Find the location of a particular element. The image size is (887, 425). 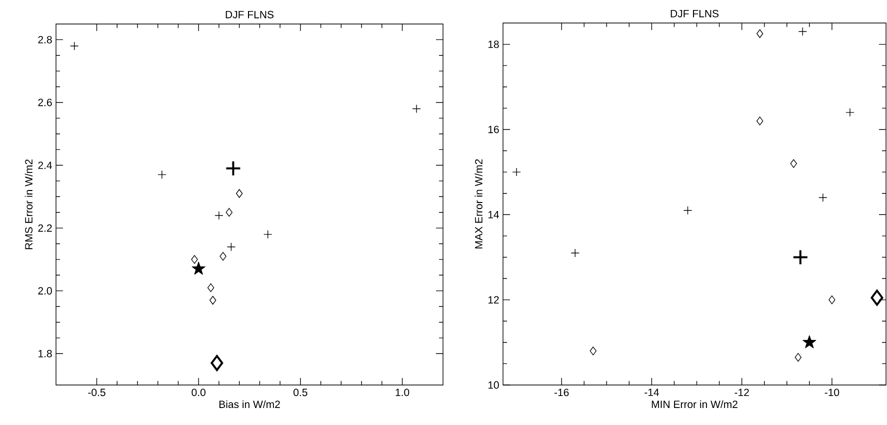

x-tick-label: -14 is located at coordinates (651, 392).